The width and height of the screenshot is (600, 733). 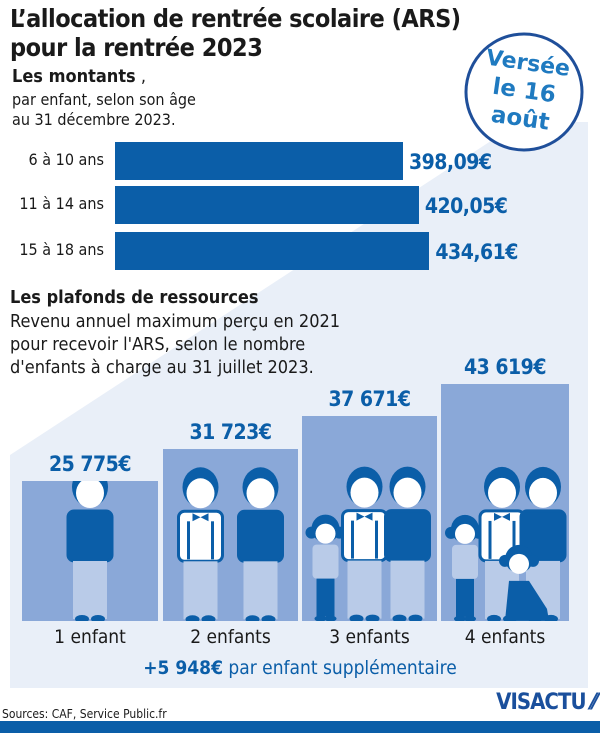 What do you see at coordinates (546, 702) in the screenshot?
I see `visactu-logo: VISACTU ⁄⁄` at bounding box center [546, 702].